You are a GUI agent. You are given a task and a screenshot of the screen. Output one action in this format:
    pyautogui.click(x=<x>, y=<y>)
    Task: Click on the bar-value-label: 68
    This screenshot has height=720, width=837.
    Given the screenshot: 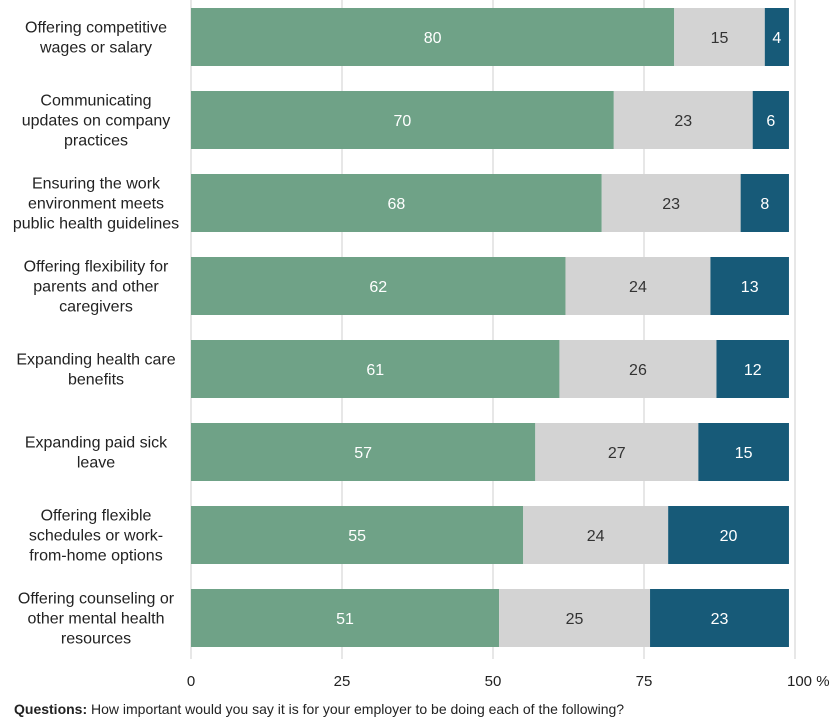 What is the action you would take?
    pyautogui.click(x=396, y=204)
    